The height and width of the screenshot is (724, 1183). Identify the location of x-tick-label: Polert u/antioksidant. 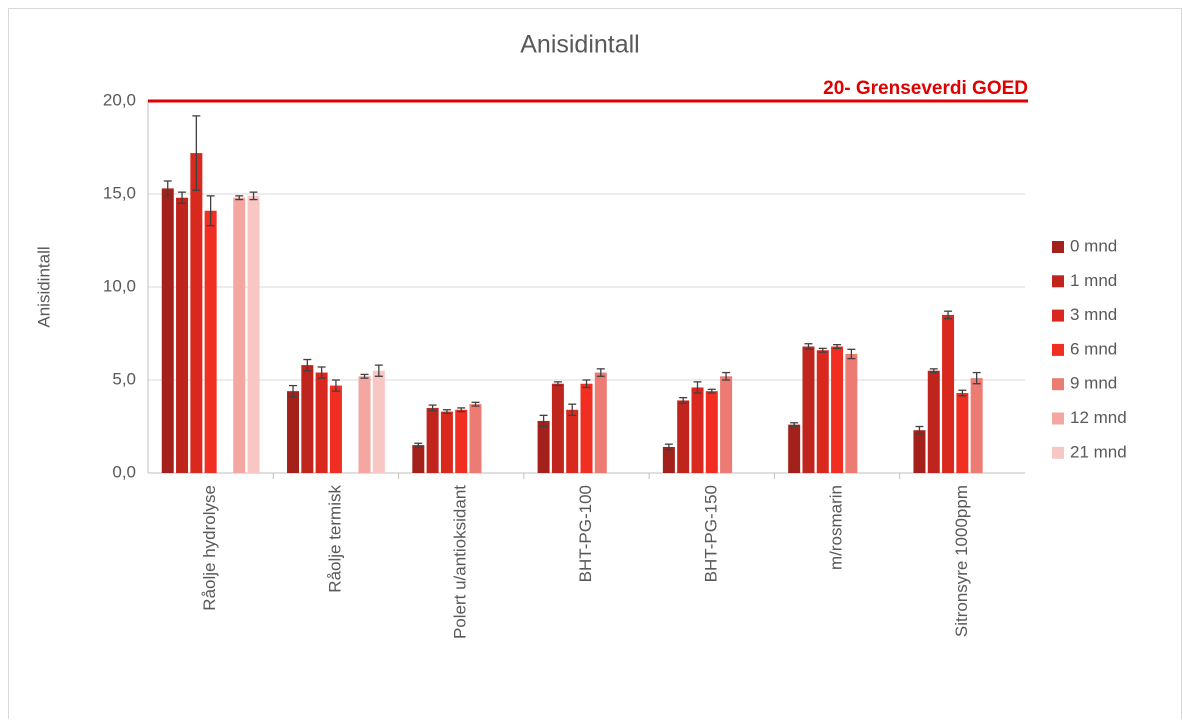
(460, 562).